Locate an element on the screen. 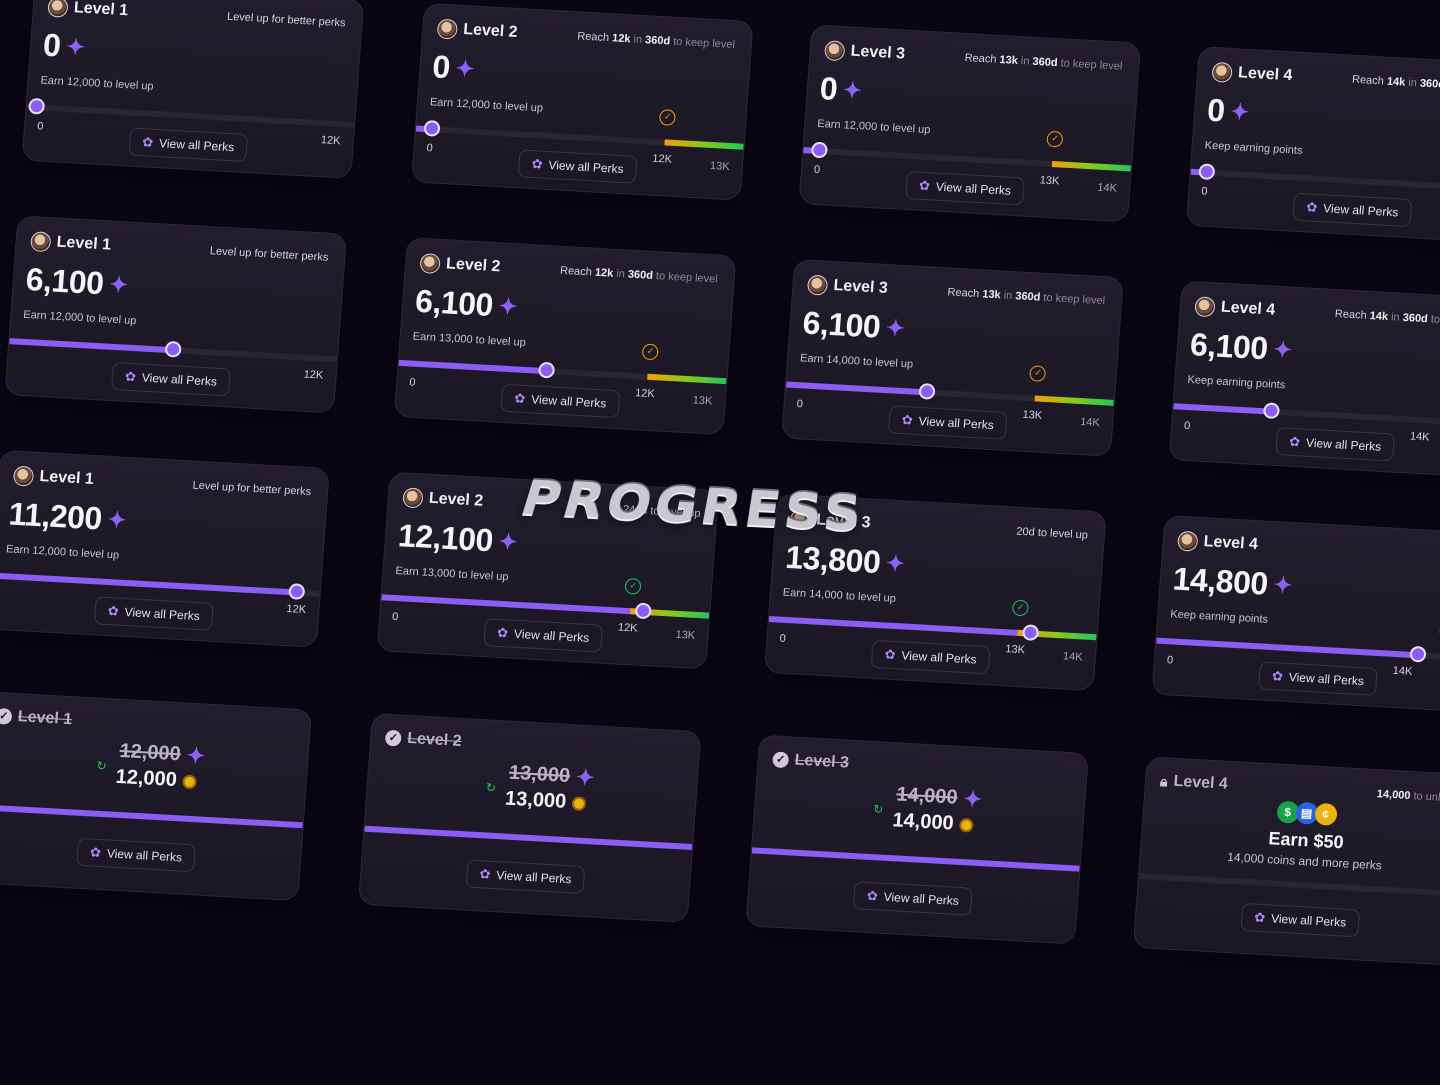 The width and height of the screenshot is (1440, 1085). level-label: Level 2 is located at coordinates (455, 500).